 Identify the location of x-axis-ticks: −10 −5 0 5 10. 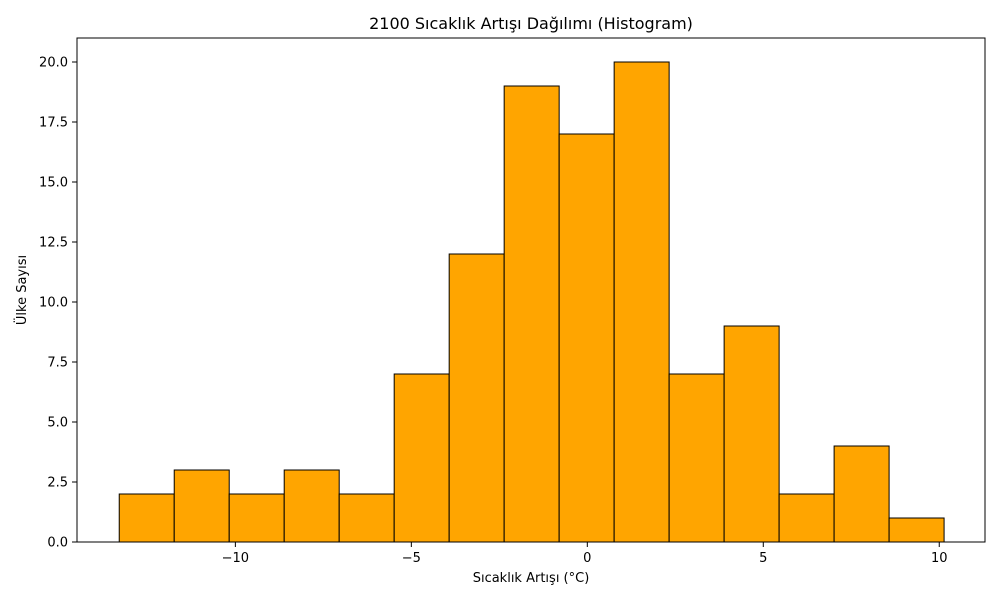
(585, 554).